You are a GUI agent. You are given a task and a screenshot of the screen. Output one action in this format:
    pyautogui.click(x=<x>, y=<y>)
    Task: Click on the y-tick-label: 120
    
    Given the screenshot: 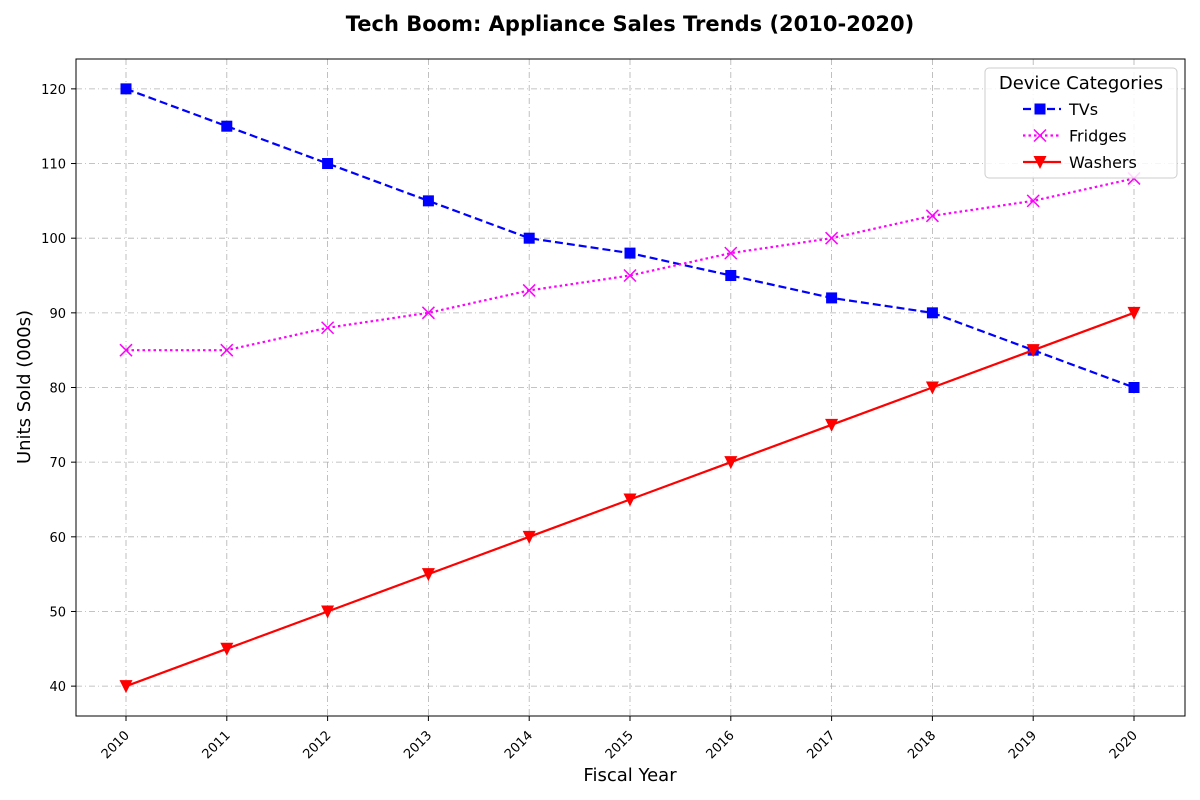 What is the action you would take?
    pyautogui.click(x=53, y=90)
    